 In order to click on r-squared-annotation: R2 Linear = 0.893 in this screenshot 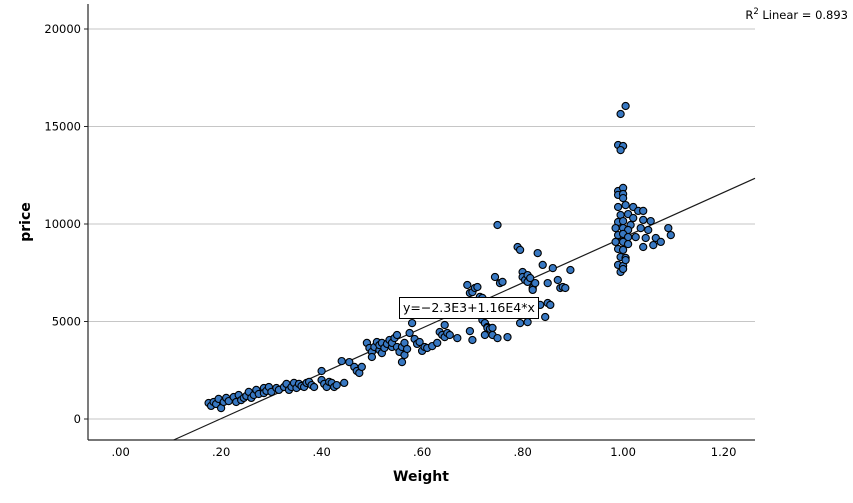, I will do `click(796, 14)`.